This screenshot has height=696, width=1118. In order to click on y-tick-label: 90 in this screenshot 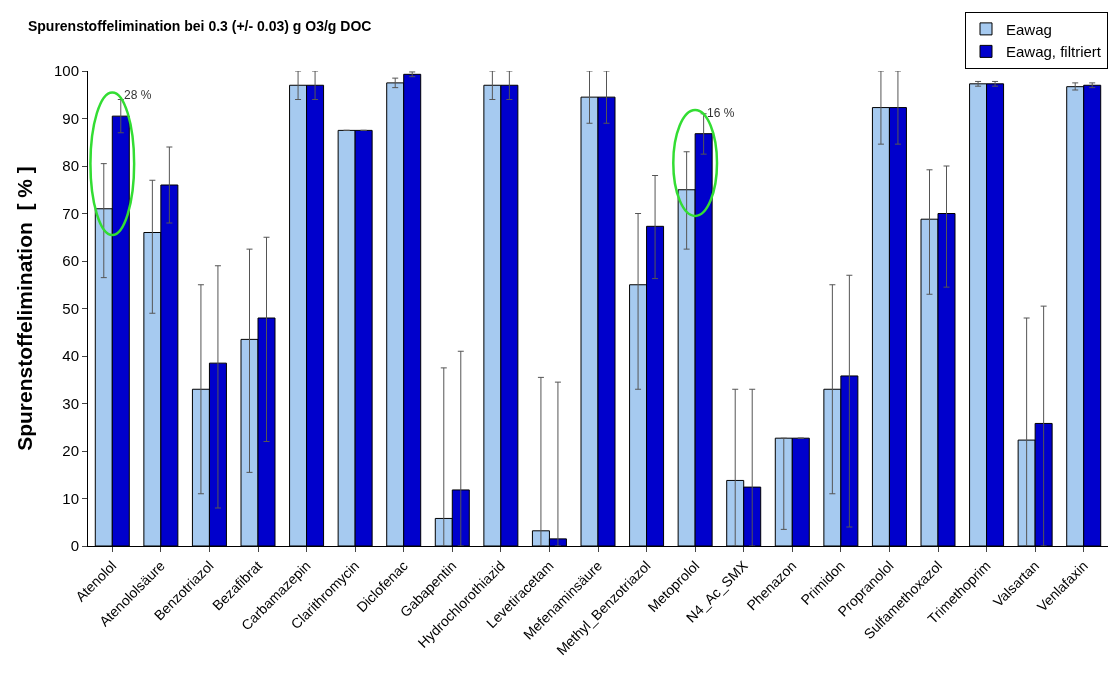, I will do `click(70, 118)`.